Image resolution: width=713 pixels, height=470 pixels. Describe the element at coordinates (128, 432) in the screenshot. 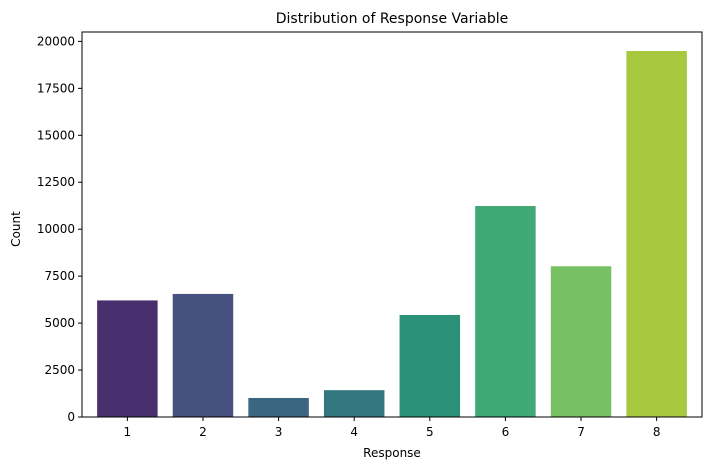

I see `x-tick-label-1: 1` at that location.